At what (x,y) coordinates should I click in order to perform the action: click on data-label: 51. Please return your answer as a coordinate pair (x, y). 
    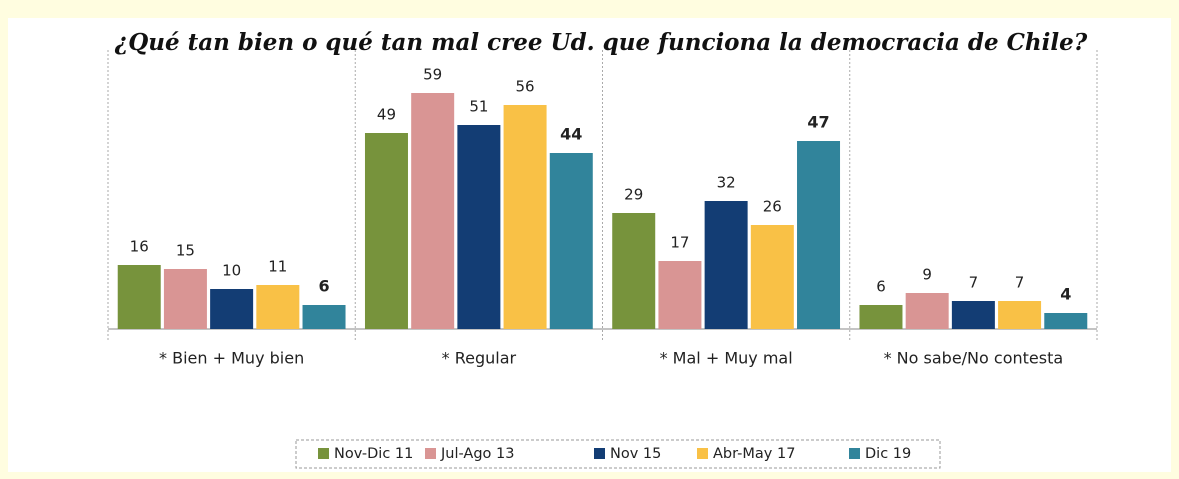
    Looking at the image, I should click on (478, 107).